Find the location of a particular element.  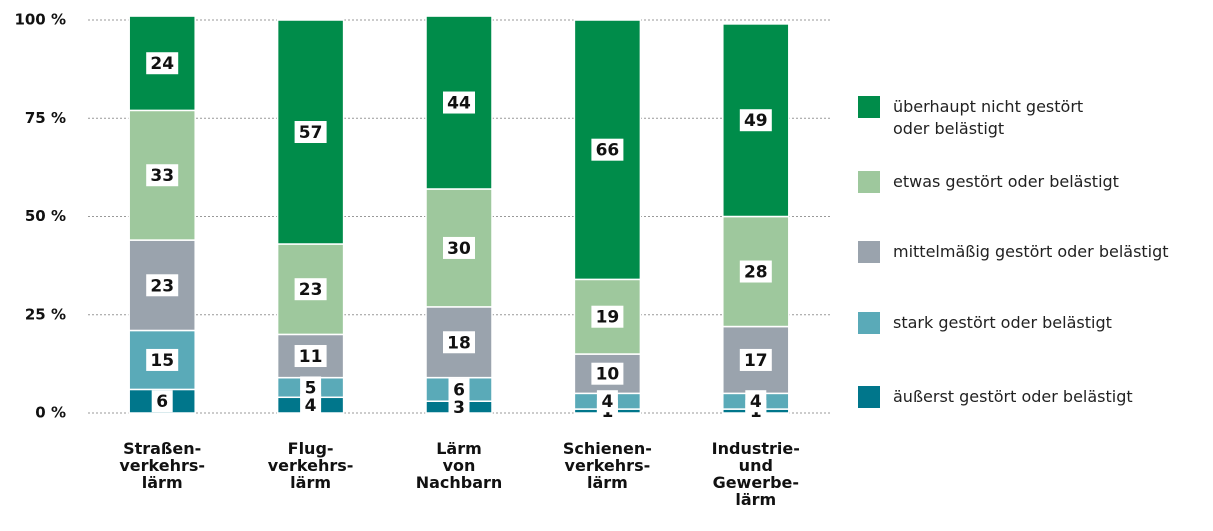

value-label: 18 is located at coordinates (459, 343).